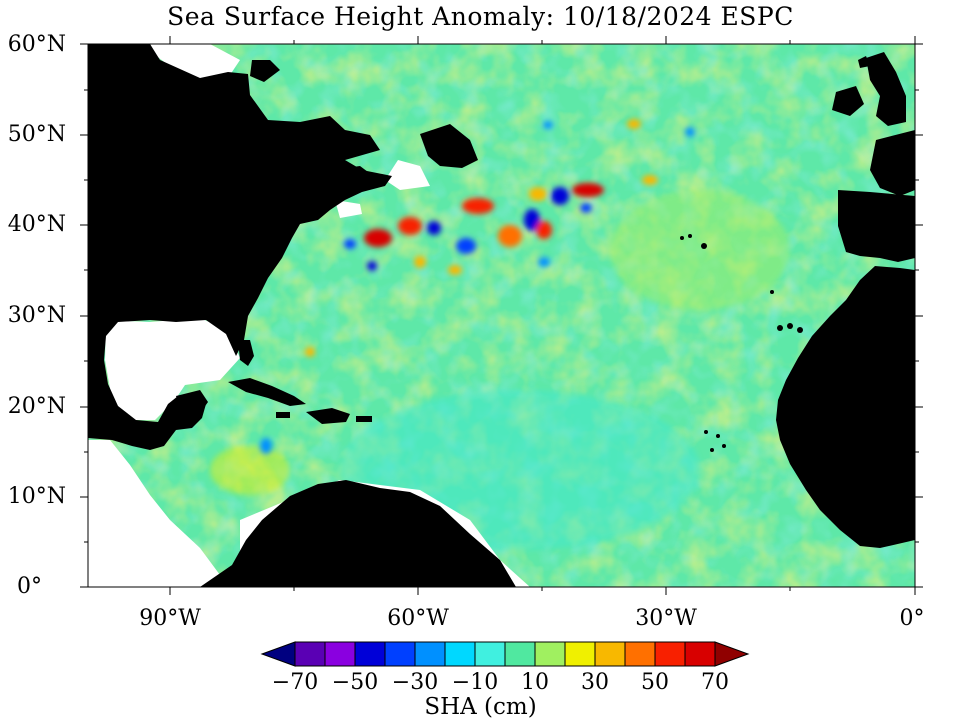 The width and height of the screenshot is (961, 720). I want to click on lat-label-30n: 30°N, so click(36, 315).